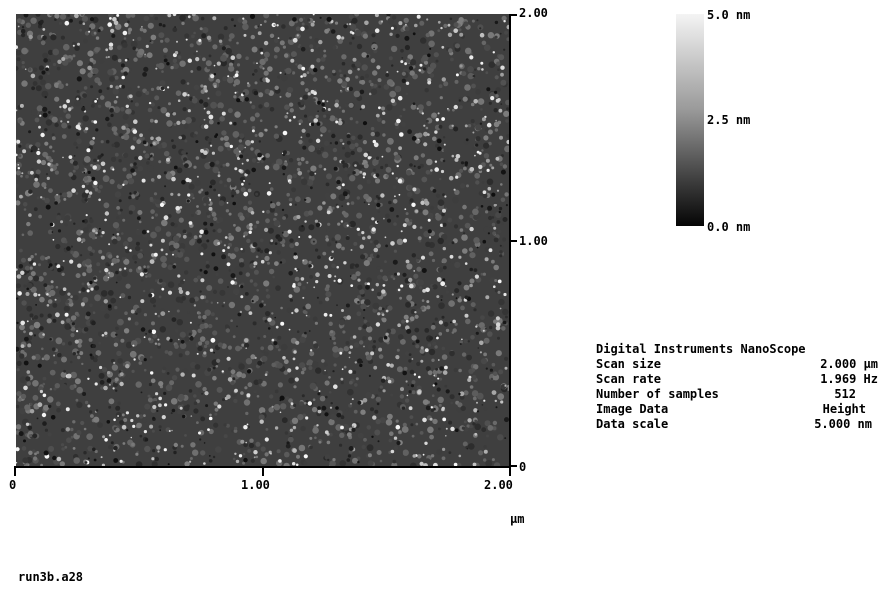 The height and width of the screenshot is (590, 884). Describe the element at coordinates (533, 13) in the screenshot. I see `y-tick-label-top: 2.00` at that location.